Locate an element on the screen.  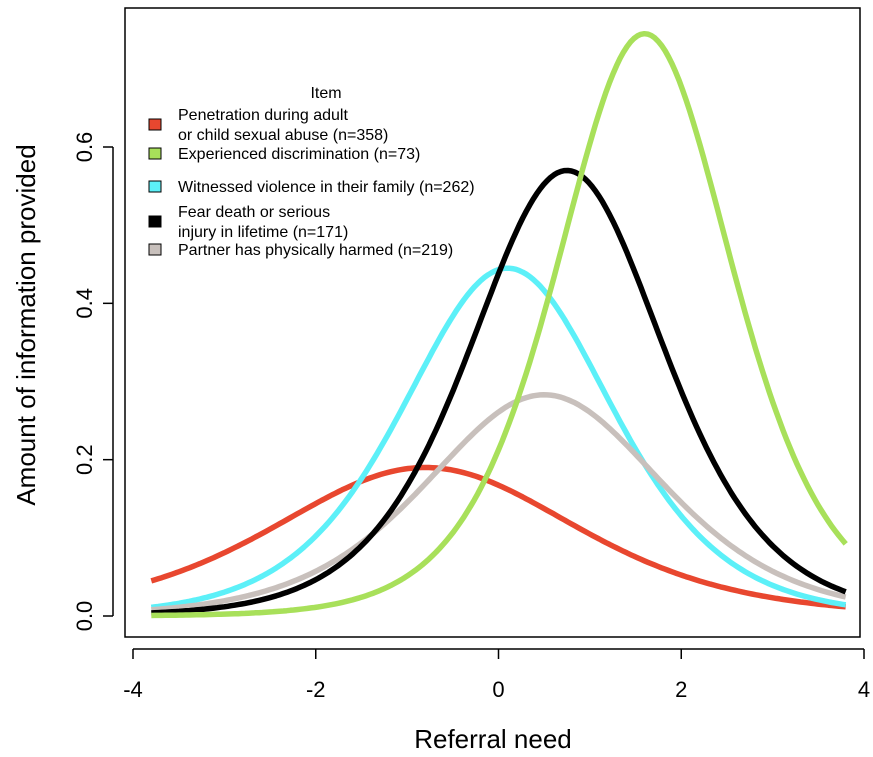
legend-label-4: Fear death or serious is located at coordinates (254, 212).